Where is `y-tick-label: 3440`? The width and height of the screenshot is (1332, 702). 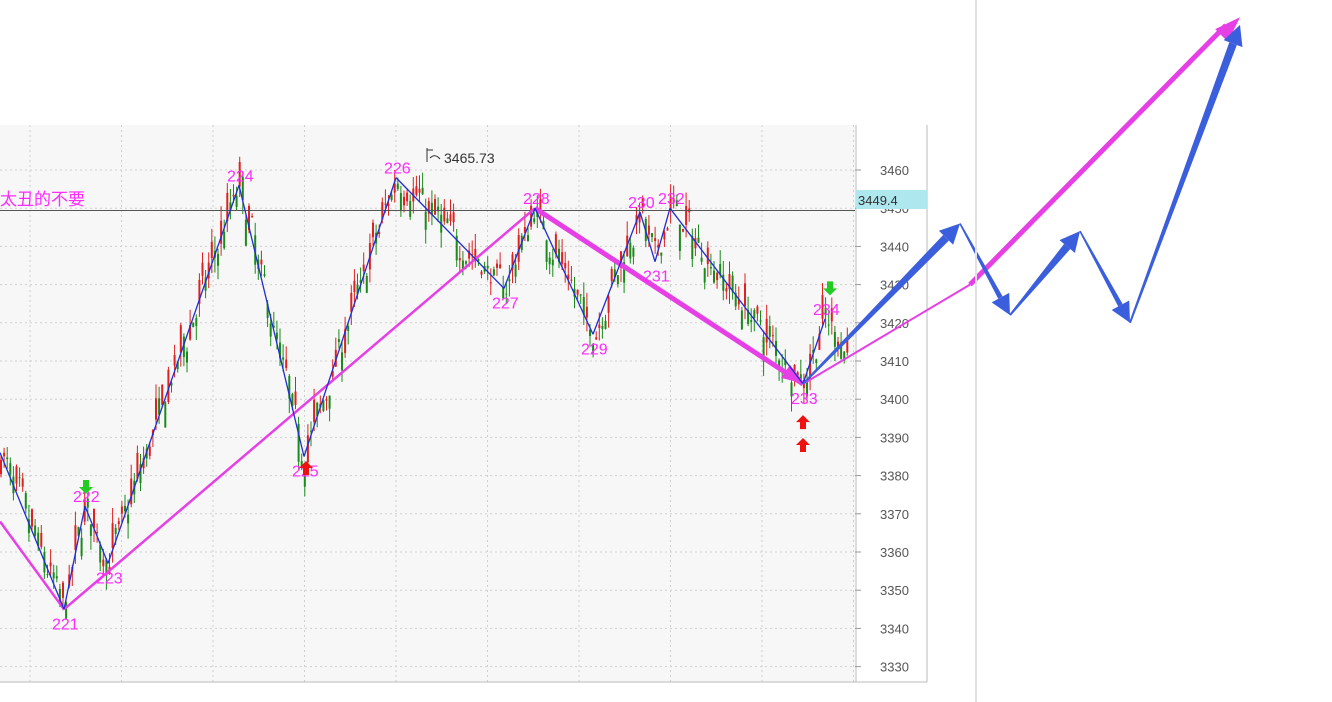
y-tick-label: 3440 is located at coordinates (894, 246).